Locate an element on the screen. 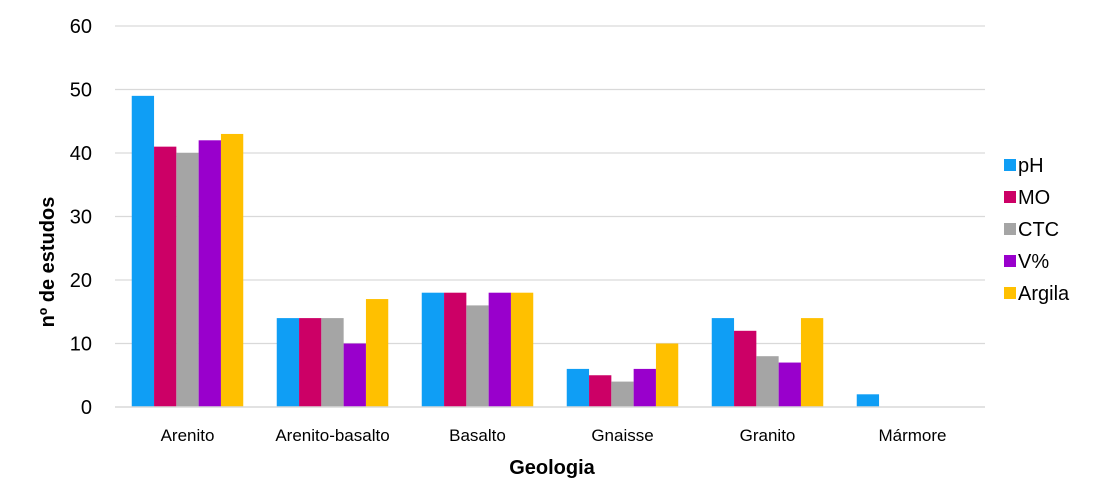  legend: pH MO CTC V% Argila is located at coordinates (1037, 230).